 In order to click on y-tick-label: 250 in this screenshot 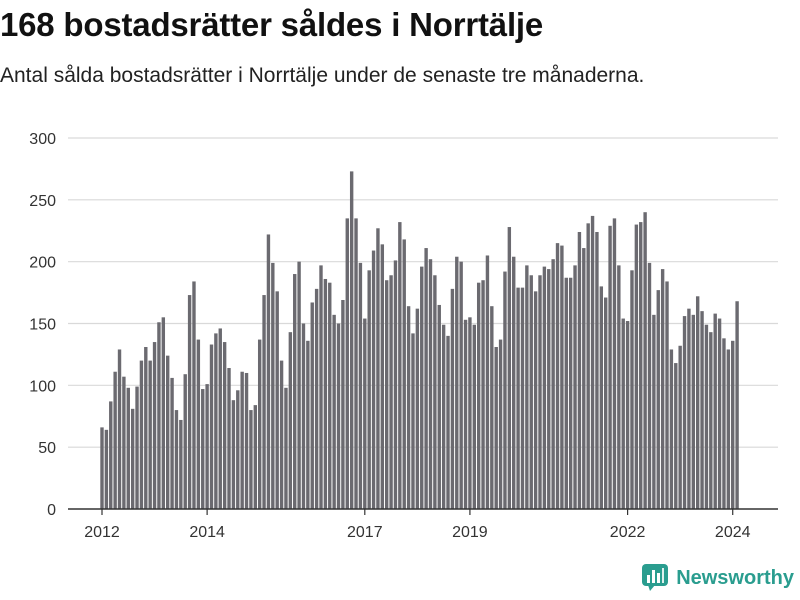, I will do `click(42, 201)`.